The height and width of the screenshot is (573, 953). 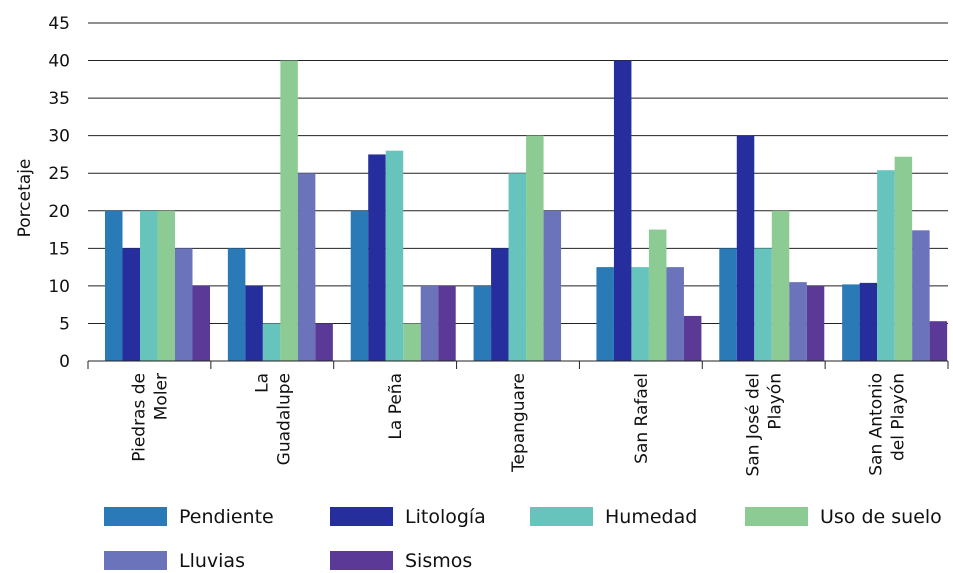 I want to click on category-label-line: Guadalupe, so click(x=284, y=419).